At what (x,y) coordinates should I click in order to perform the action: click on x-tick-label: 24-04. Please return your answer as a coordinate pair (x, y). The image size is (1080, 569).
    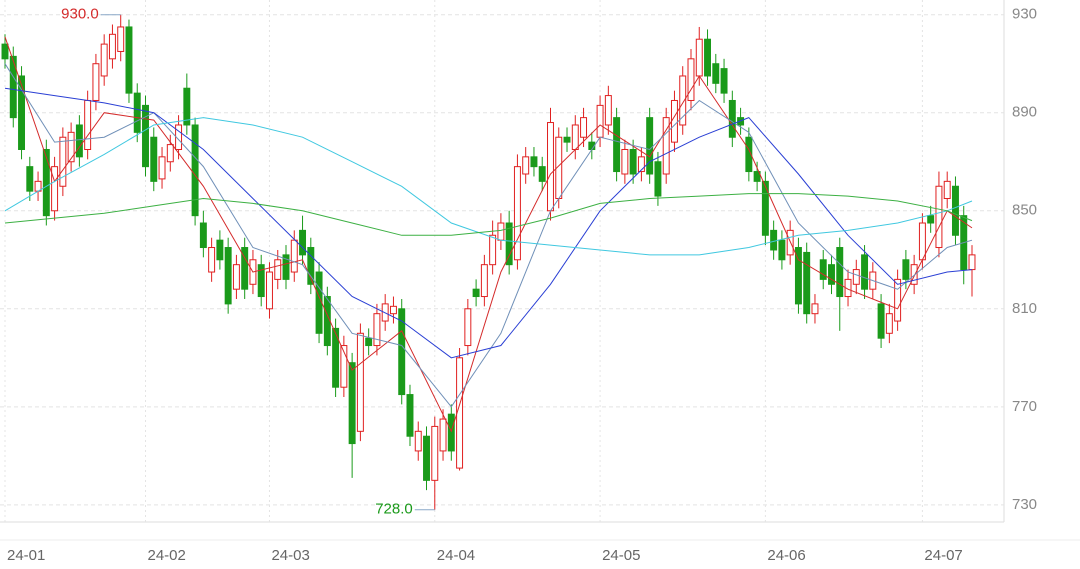
    Looking at the image, I should click on (456, 555).